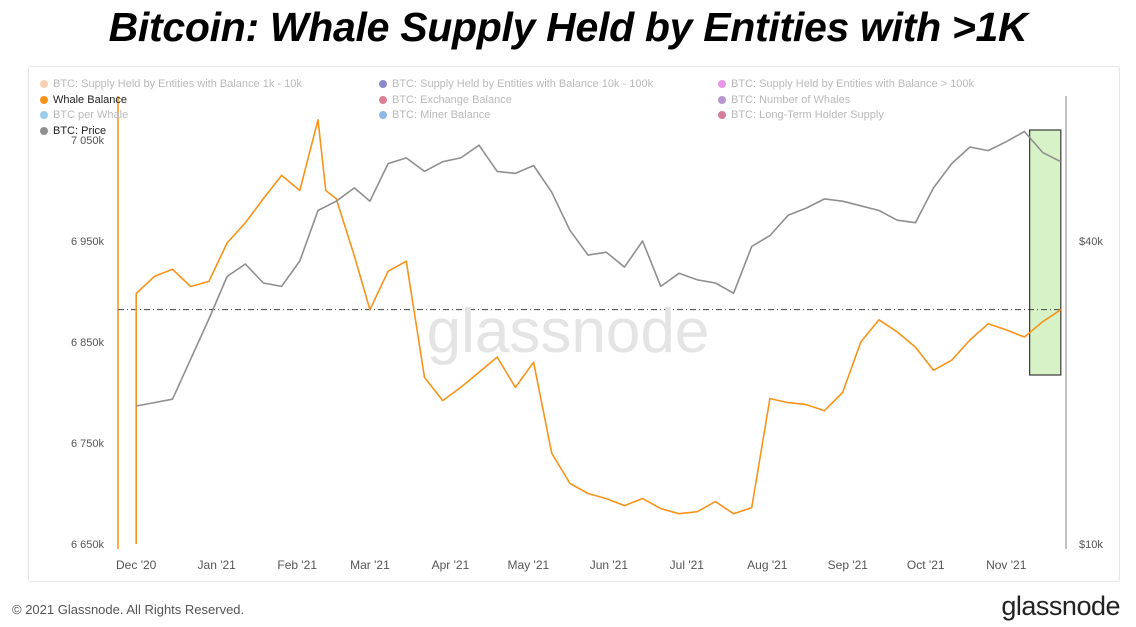 This screenshot has width=1136, height=627. What do you see at coordinates (767, 565) in the screenshot?
I see `x-tick-label: Aug '21` at bounding box center [767, 565].